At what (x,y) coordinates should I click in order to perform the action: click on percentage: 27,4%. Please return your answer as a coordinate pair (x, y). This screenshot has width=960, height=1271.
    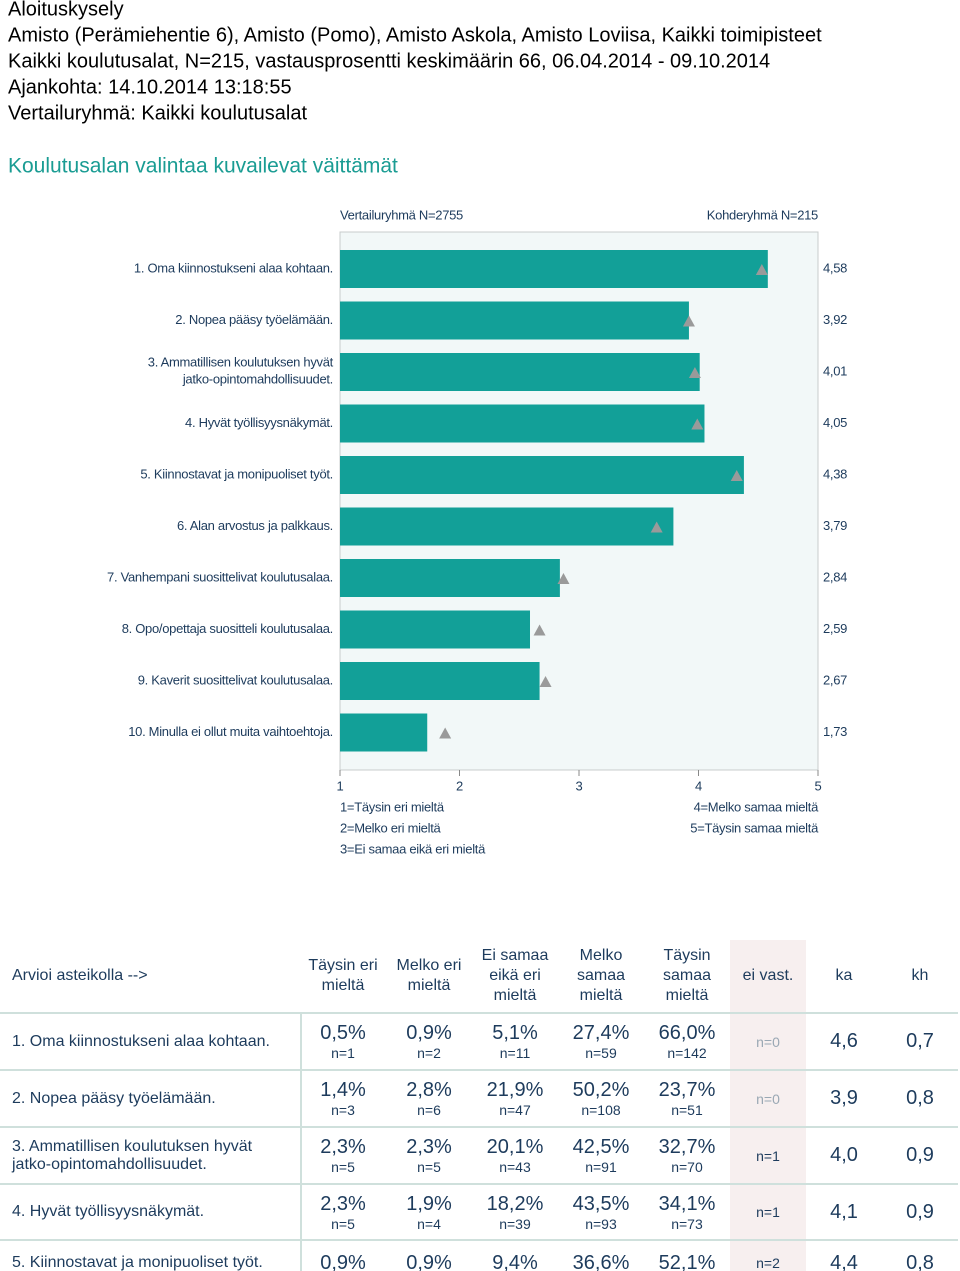
    Looking at the image, I should click on (601, 1033).